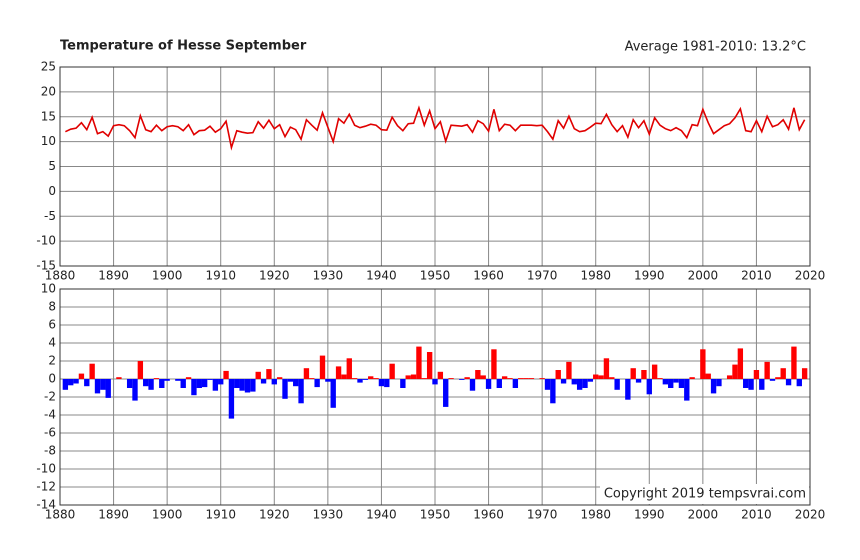 The height and width of the screenshot is (560, 860). What do you see at coordinates (52, 343) in the screenshot?
I see `y-tick-label: 4` at bounding box center [52, 343].